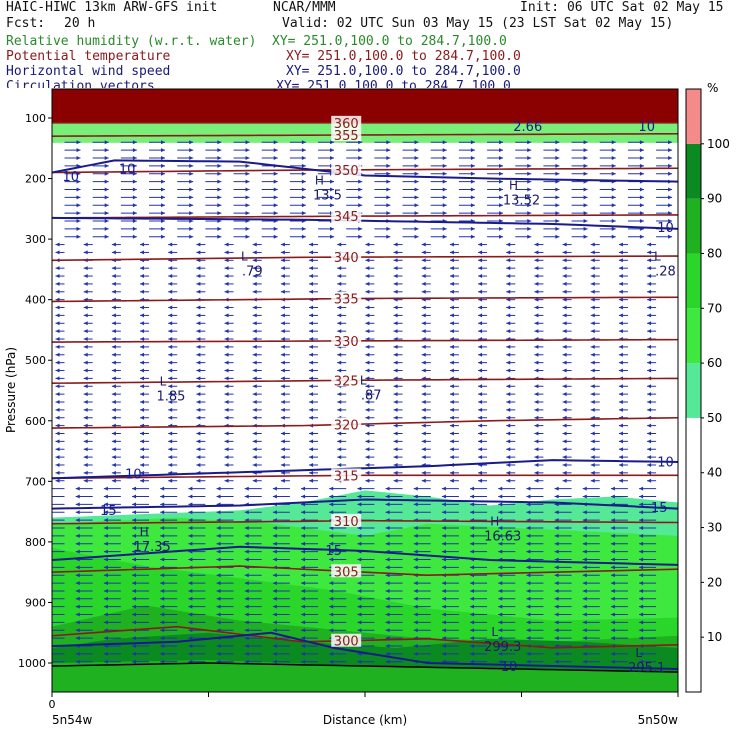 This screenshot has height=740, width=740. I want to click on org-label: NCAR/MMM, so click(304, 7).